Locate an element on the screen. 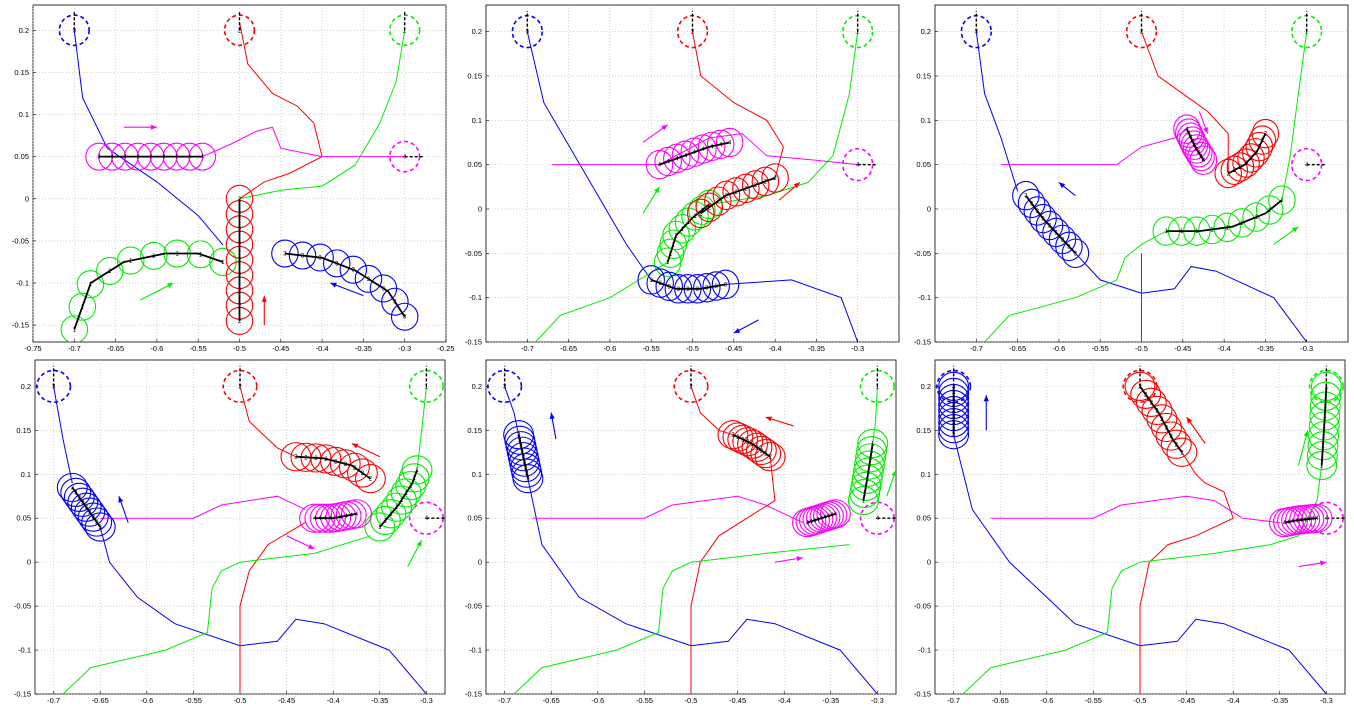 The height and width of the screenshot is (711, 1354). goal-circle-object is located at coordinates (858, 164).